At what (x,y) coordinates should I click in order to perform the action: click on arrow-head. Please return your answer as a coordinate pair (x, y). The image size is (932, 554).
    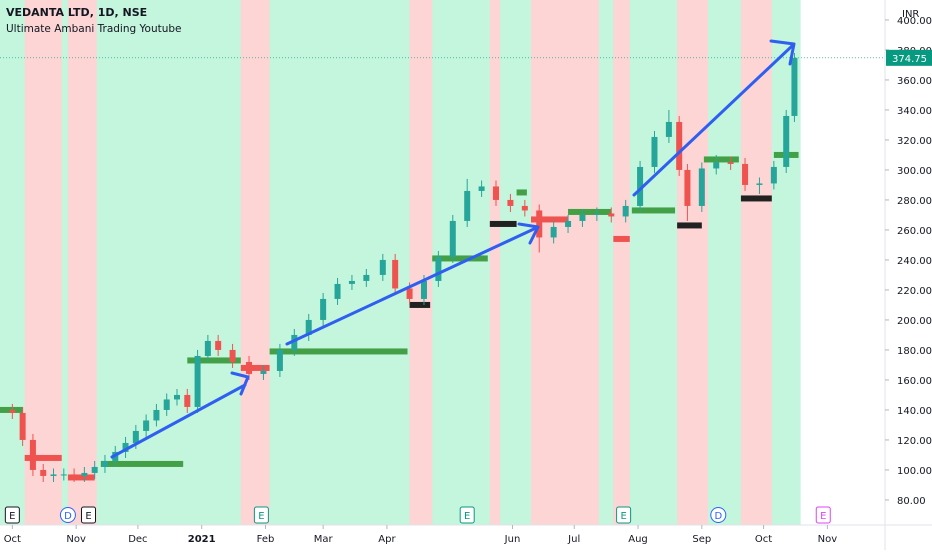
    Looking at the image, I should click on (782, 52).